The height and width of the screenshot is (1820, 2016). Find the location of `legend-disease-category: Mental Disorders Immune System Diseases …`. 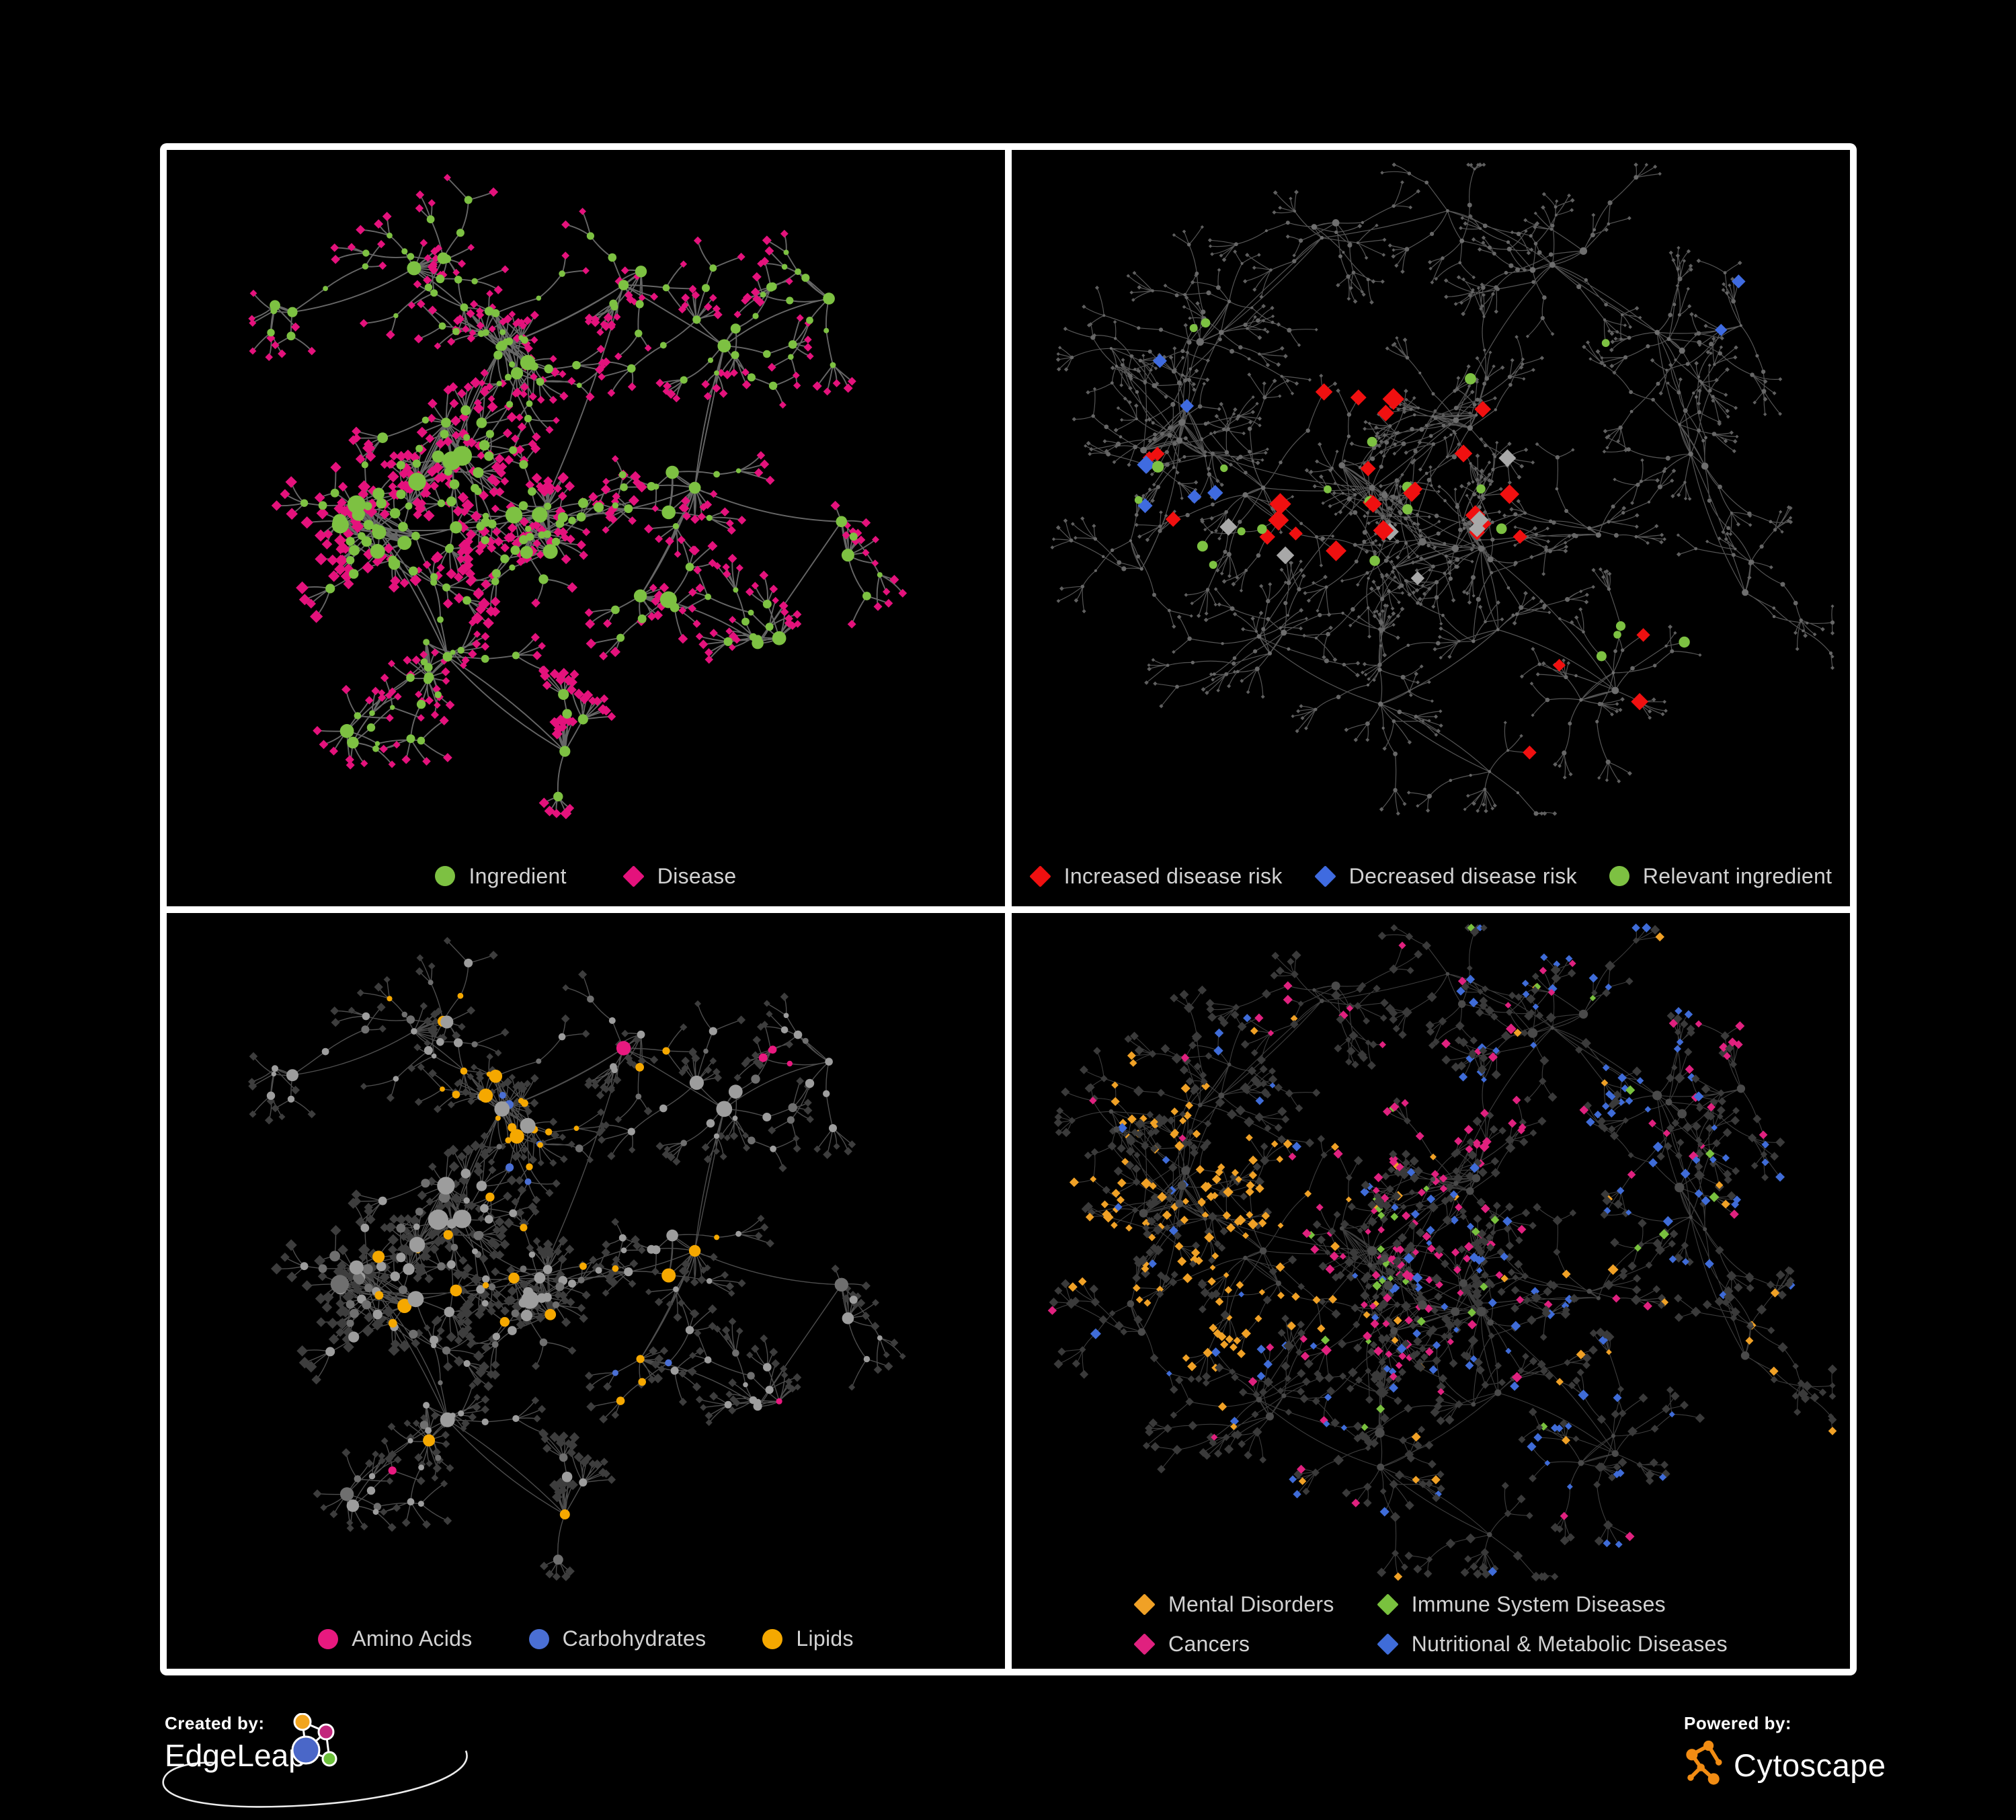

legend-disease-category: Mental Disorders Immune System Diseases … is located at coordinates (1431, 1624).